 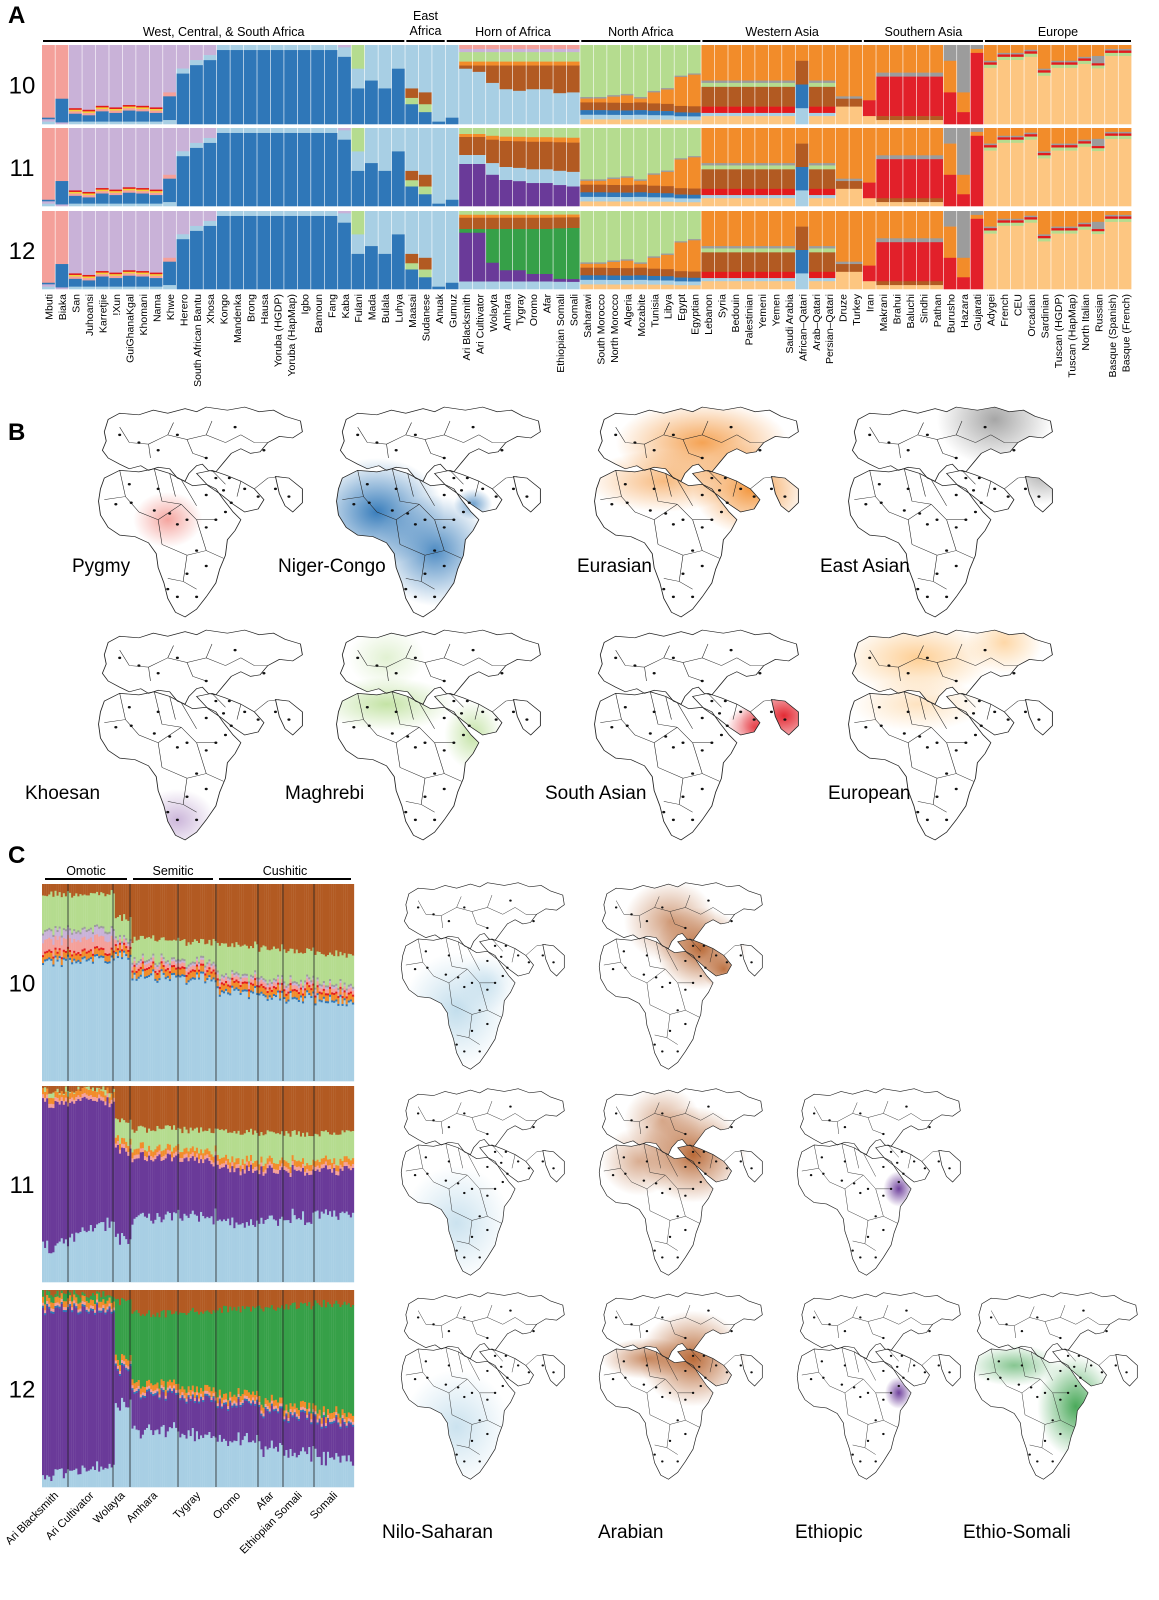 I want to click on africa-outline, so click(x=408, y=766).